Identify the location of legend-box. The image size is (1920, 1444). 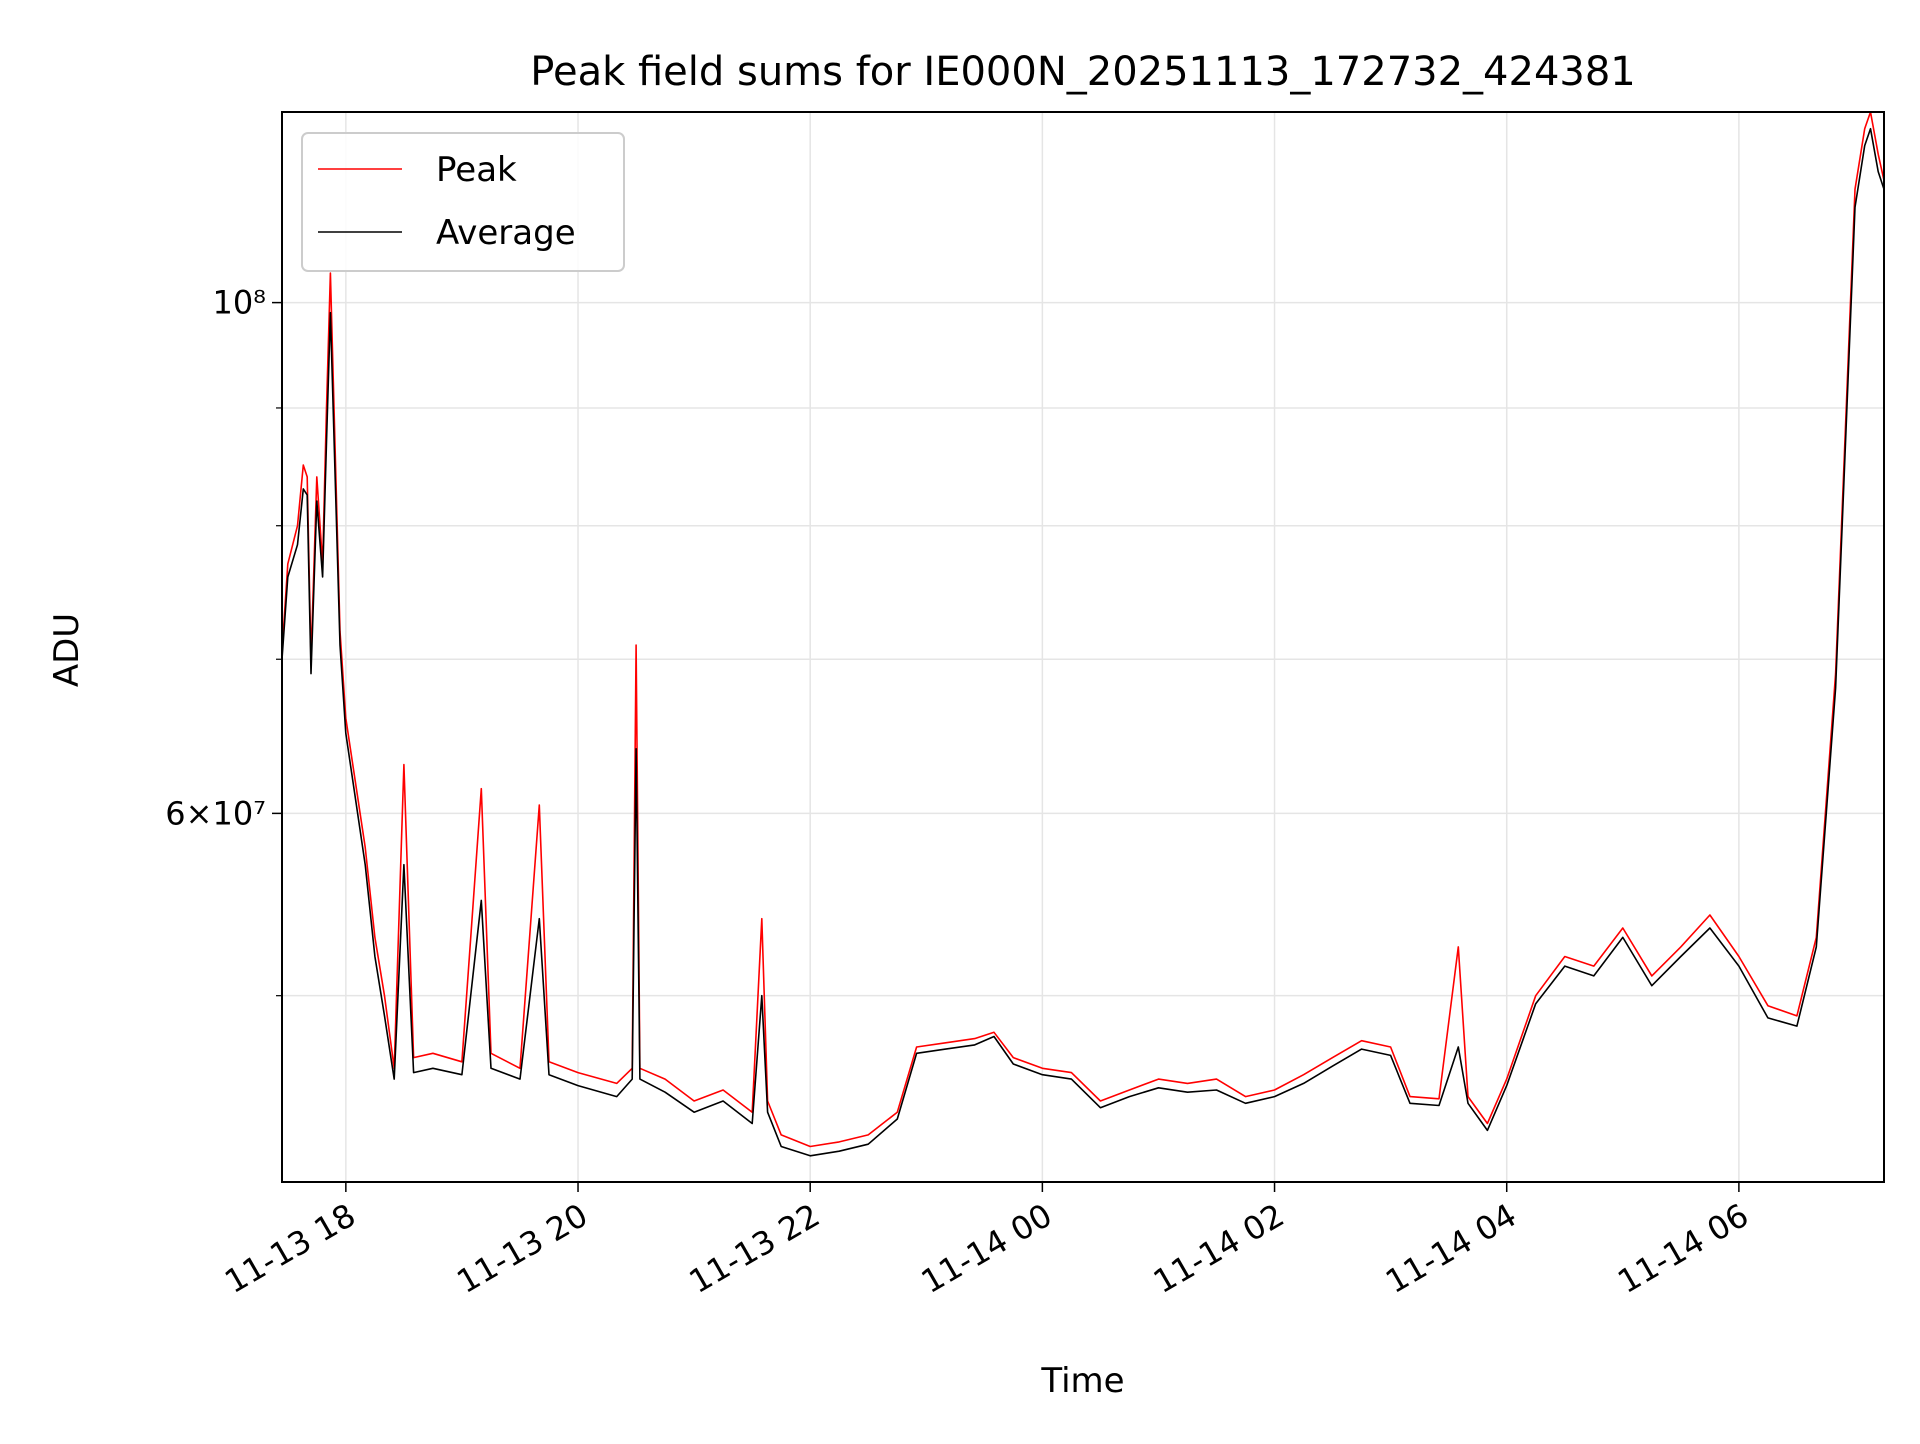
(463, 202).